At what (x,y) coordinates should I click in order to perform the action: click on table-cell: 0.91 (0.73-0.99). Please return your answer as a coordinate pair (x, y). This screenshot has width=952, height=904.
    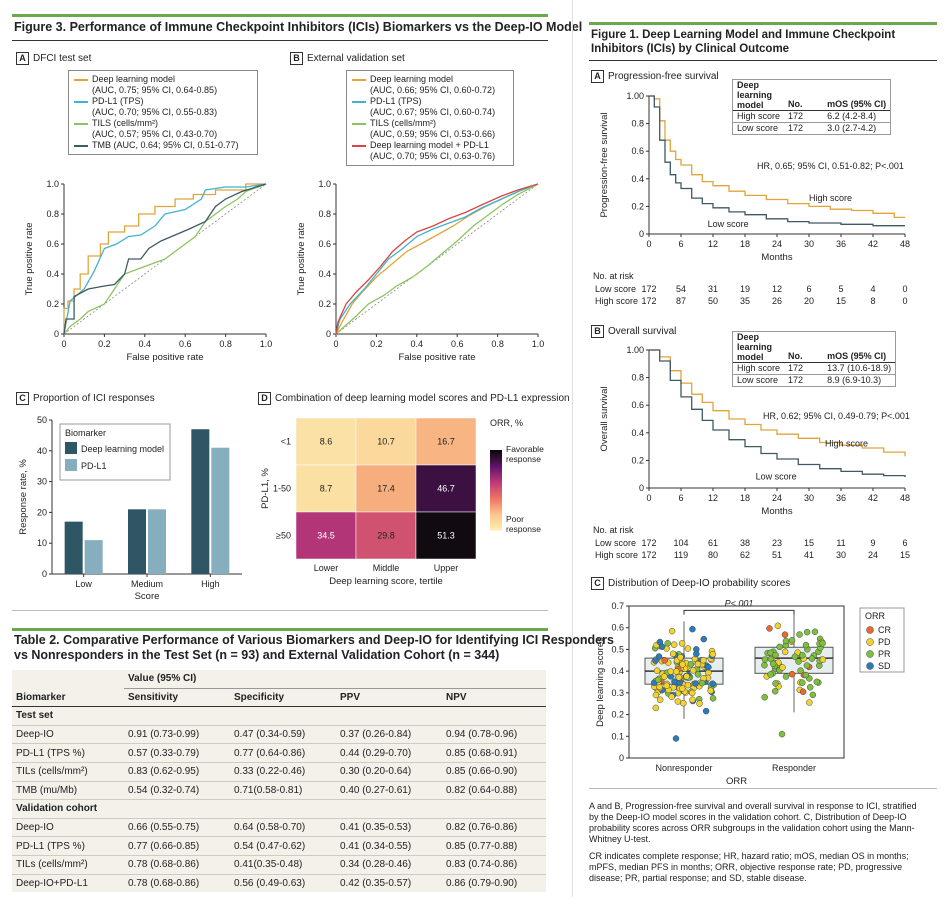
    Looking at the image, I should click on (177, 734).